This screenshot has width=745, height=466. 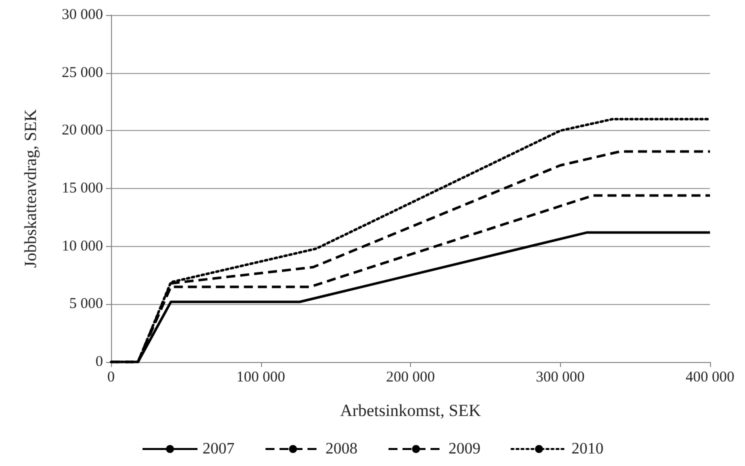 I want to click on y-tick-label: 30 000, so click(x=82, y=15).